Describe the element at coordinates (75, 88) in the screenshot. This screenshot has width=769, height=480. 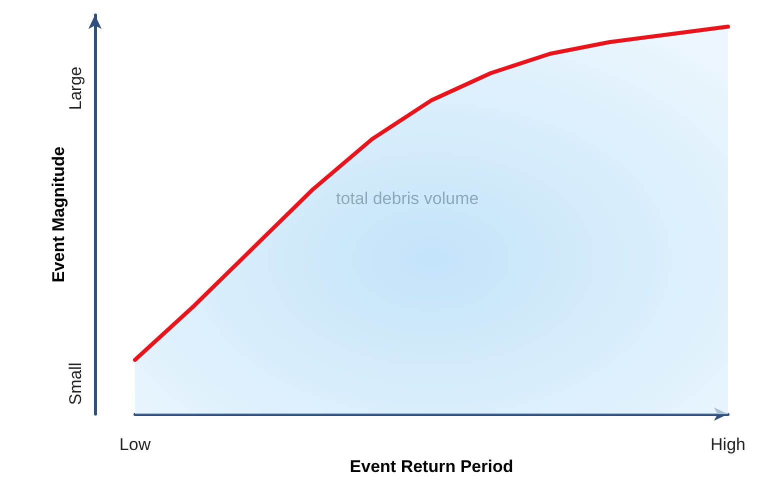
I see `text: Large` at that location.